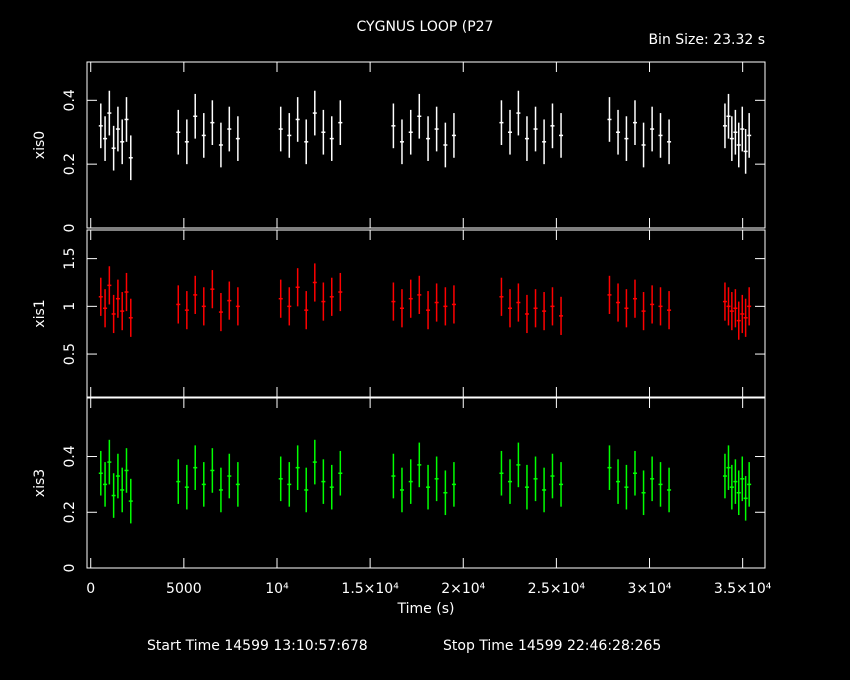 The height and width of the screenshot is (680, 850). I want to click on x-tick-label: 10⁴, so click(277, 589).